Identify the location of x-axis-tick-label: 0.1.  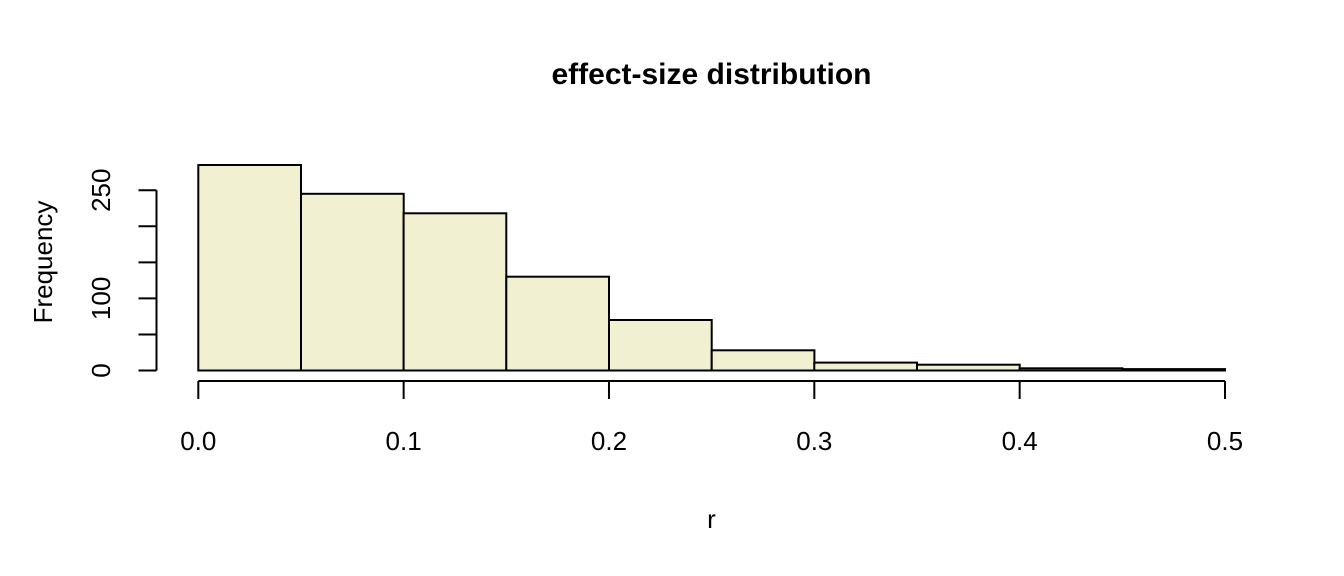
(404, 441).